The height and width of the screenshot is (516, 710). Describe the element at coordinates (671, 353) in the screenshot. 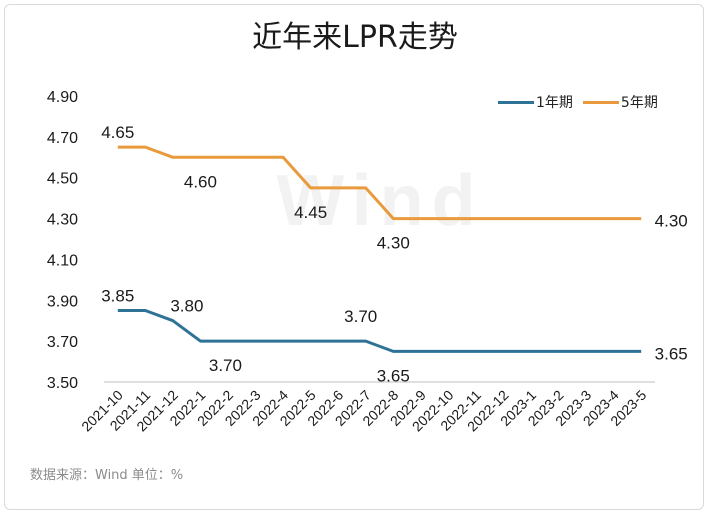

I see `data-label-10: 3.65` at that location.